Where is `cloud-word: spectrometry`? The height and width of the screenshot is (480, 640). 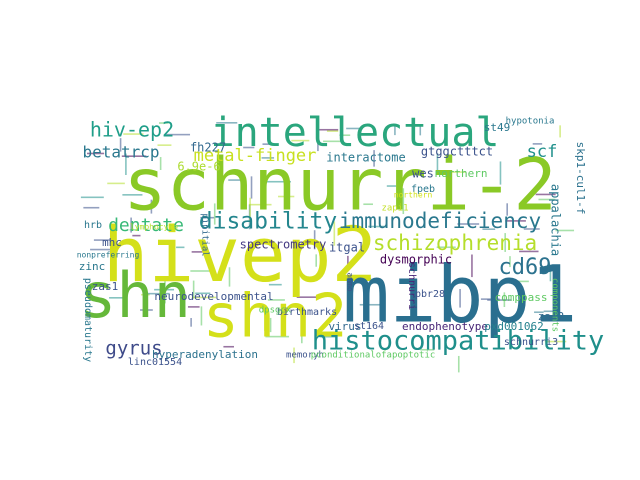
cloud-word: spectrometry is located at coordinates (283, 245).